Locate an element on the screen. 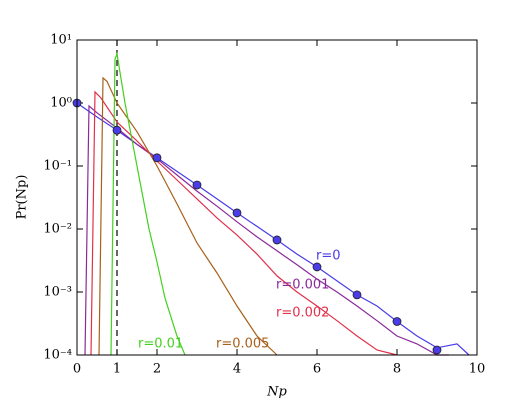 This screenshot has width=513, height=408. series-label: r=0.005 is located at coordinates (242, 344).